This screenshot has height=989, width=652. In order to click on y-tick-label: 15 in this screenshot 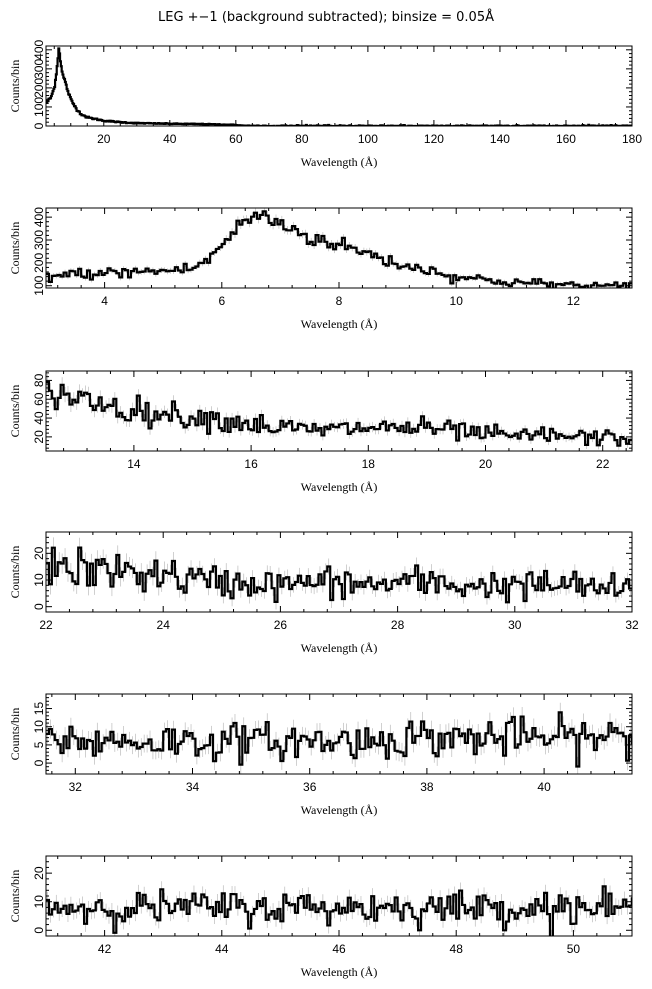, I will do `click(39, 709)`.